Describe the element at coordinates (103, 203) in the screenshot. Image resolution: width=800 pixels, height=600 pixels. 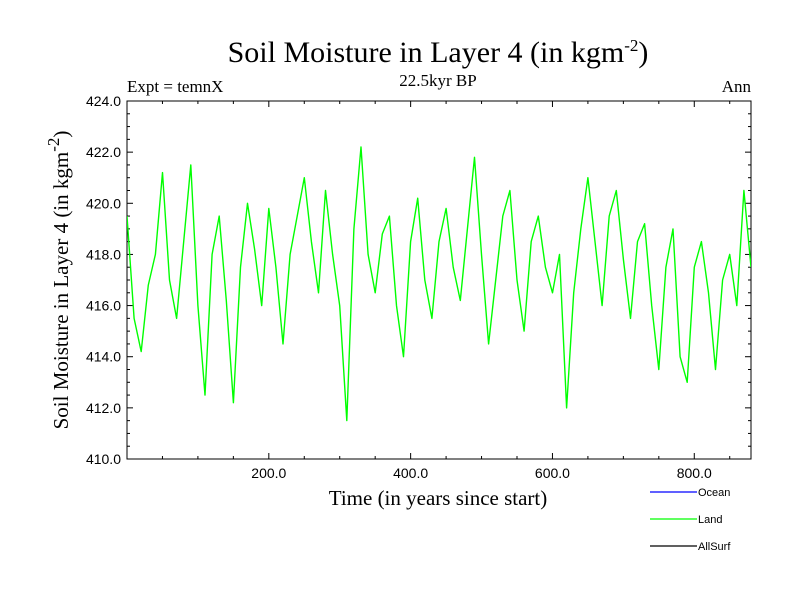
I see `y-tick-label: 420.0` at that location.